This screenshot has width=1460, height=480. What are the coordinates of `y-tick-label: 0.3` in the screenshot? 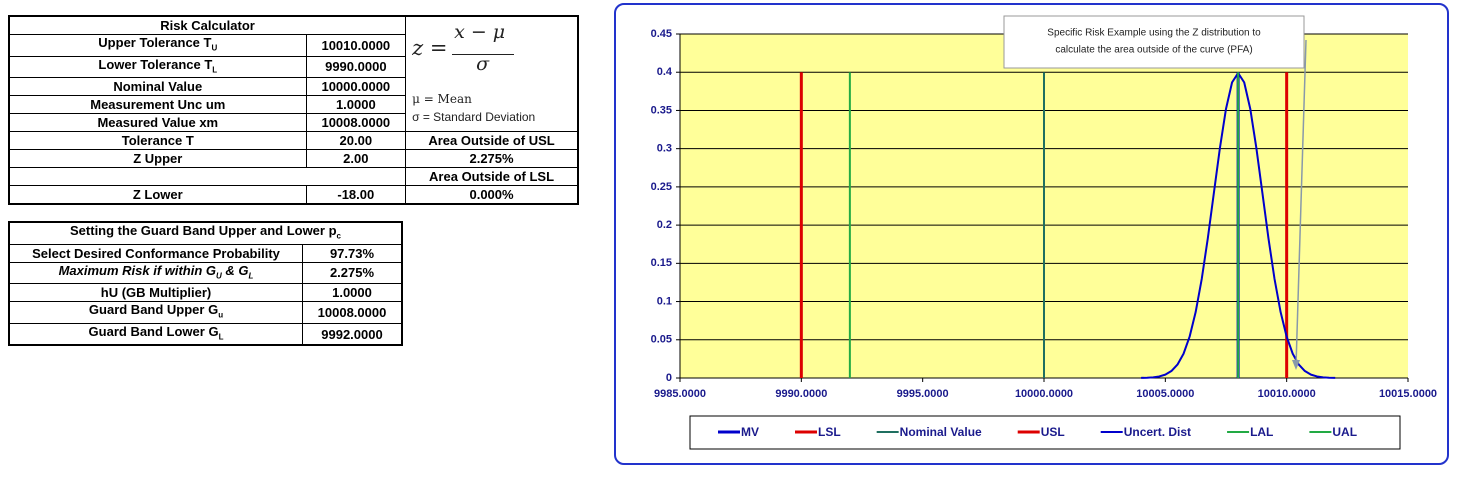 It's located at (664, 149).